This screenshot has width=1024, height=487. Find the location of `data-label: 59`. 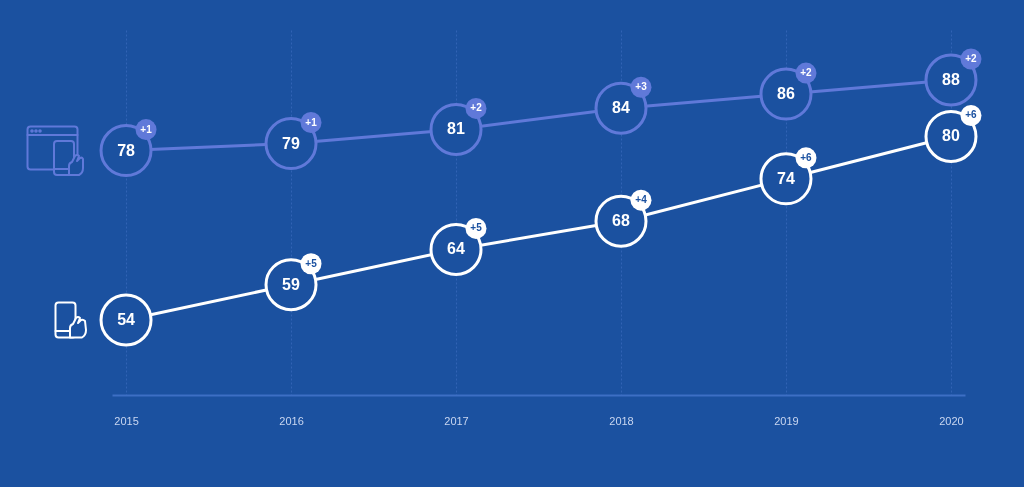

data-label: 59 is located at coordinates (291, 284).